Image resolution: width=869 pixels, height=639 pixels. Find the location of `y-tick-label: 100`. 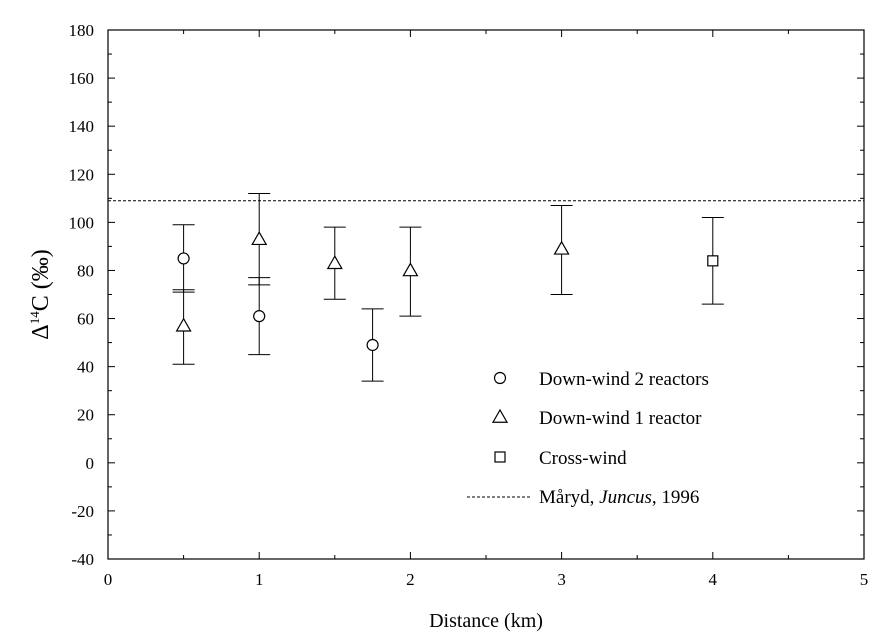

y-tick-label: 100 is located at coordinates (82, 222).